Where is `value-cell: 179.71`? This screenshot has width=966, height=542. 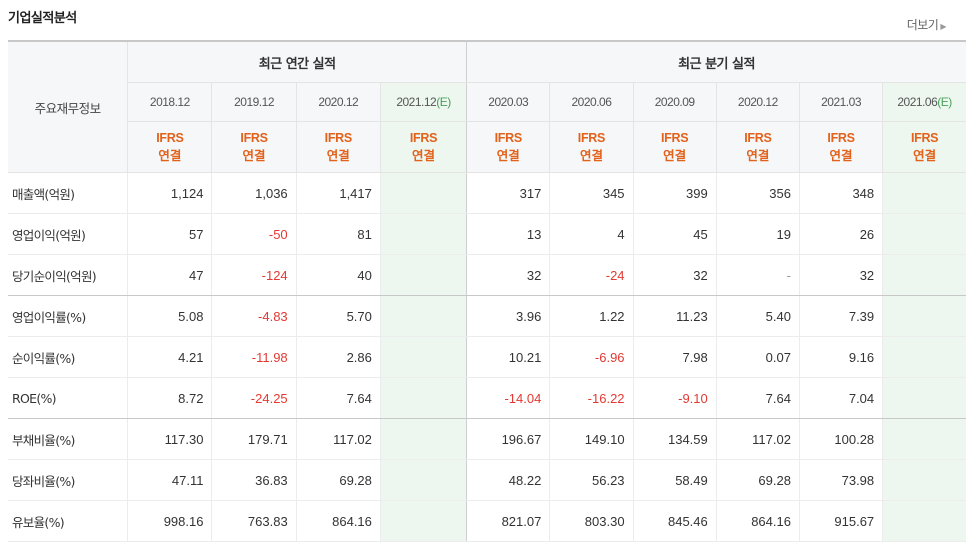 value-cell: 179.71 is located at coordinates (254, 439).